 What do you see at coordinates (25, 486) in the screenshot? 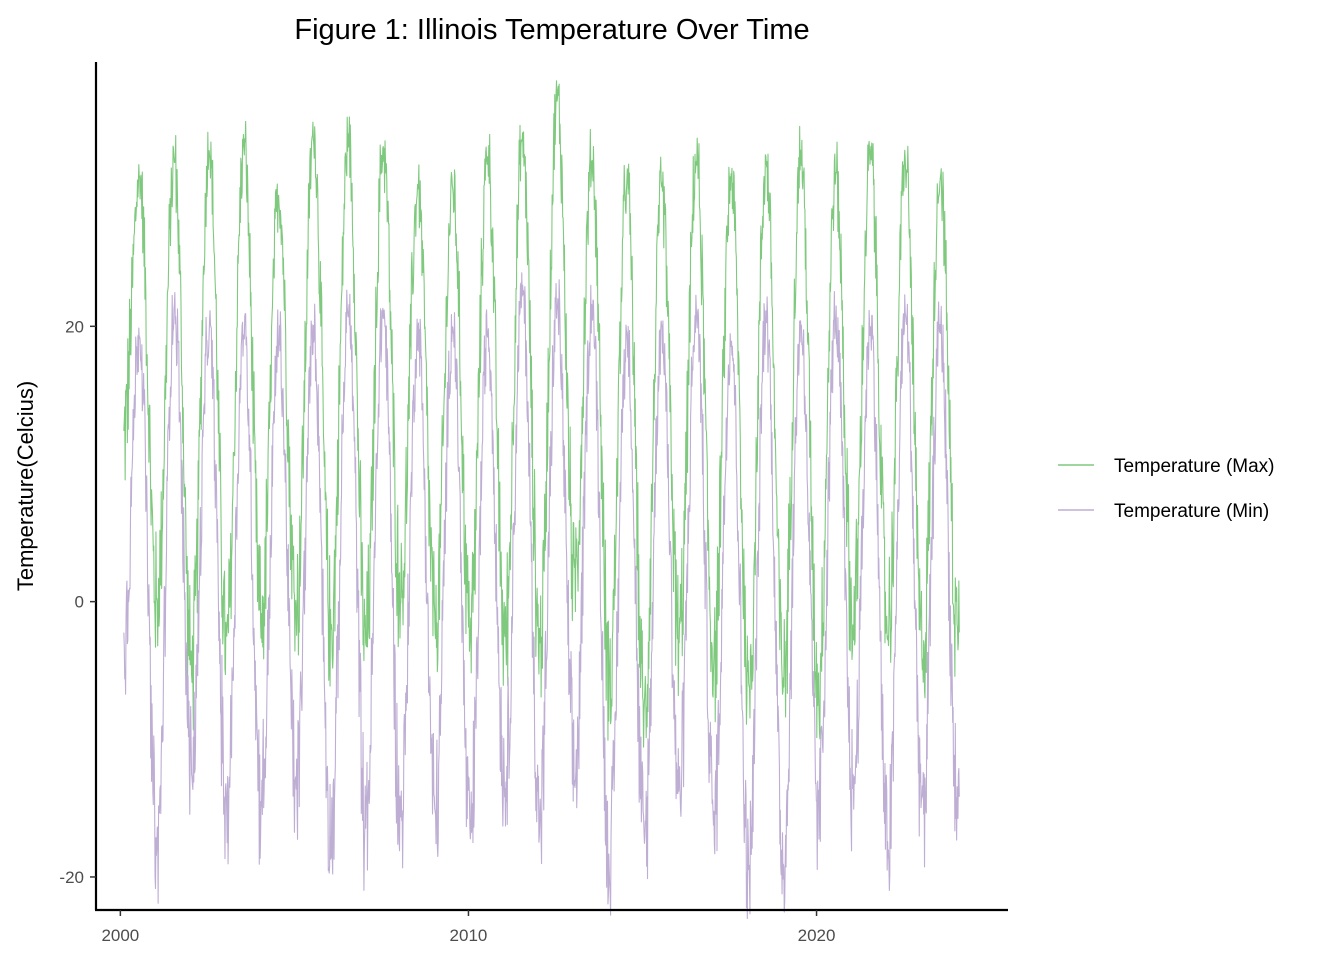
I see `y-axis-title: Temperature(Celcius)` at bounding box center [25, 486].